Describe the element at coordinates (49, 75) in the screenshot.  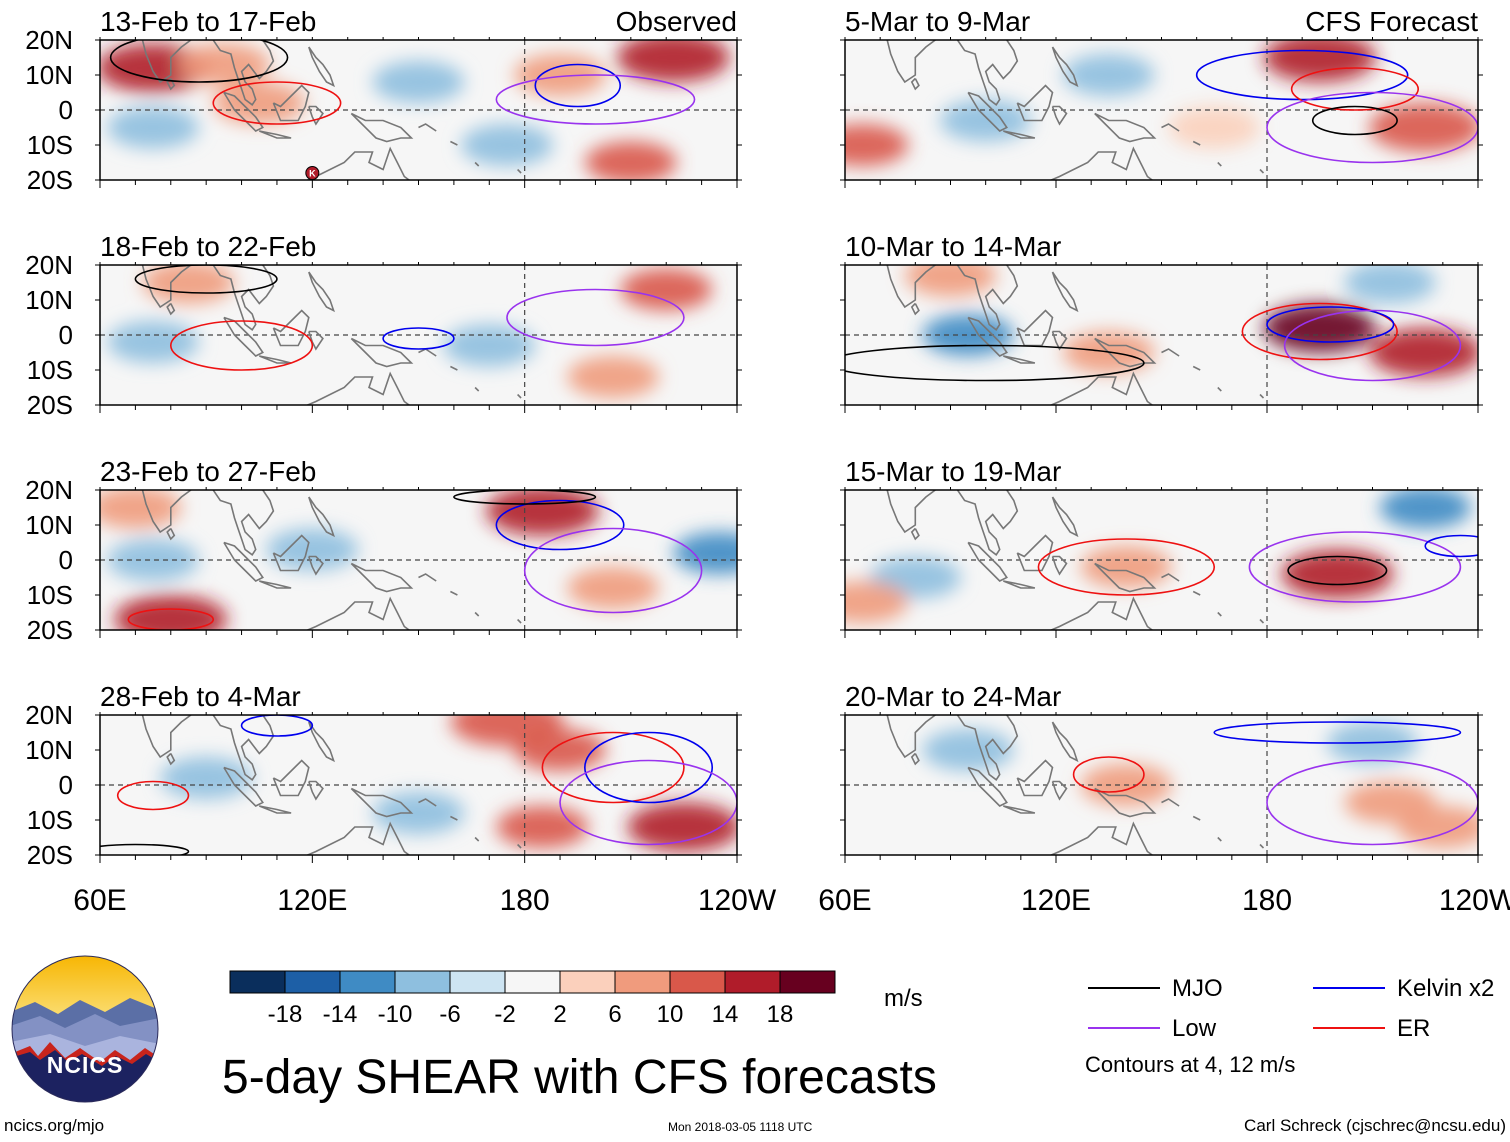
I see `y-tick-label: 10N` at that location.